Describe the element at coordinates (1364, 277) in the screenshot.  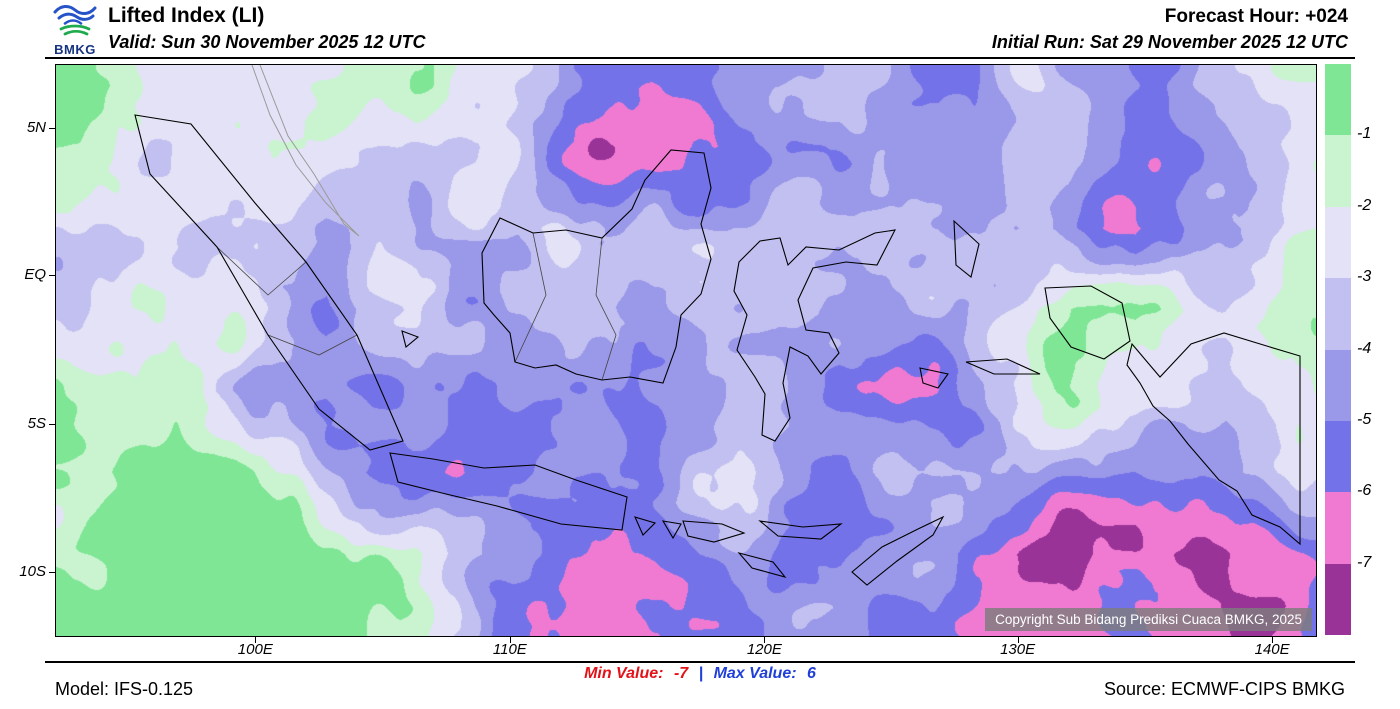
I see `colorbar-tick-label: -3` at that location.